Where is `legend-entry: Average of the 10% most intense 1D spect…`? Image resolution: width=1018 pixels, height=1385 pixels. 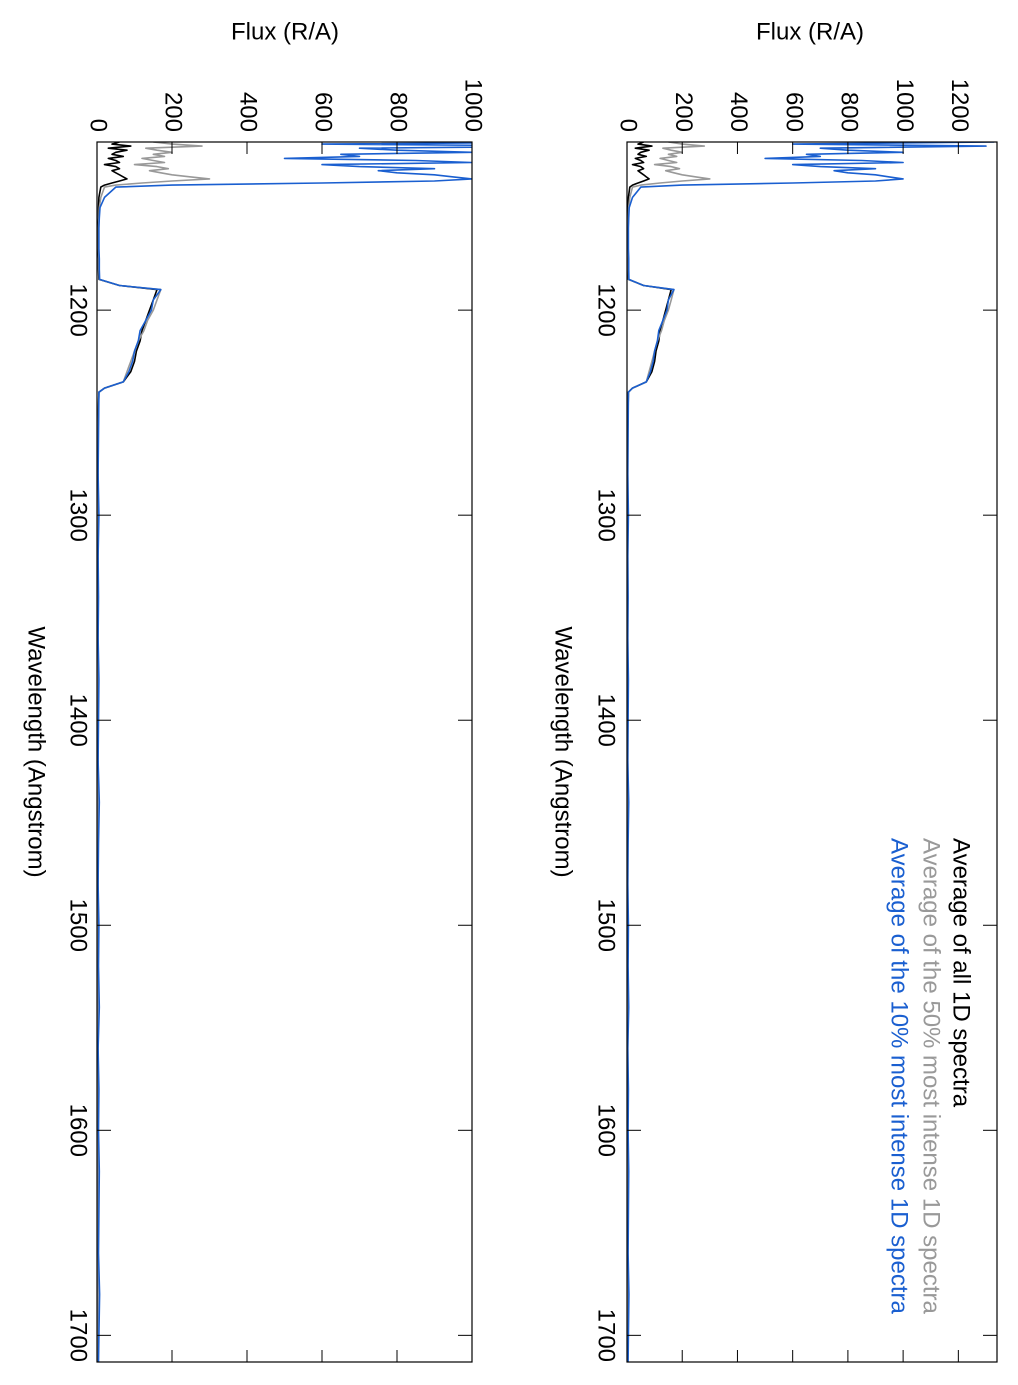
legend-entry: Average of the 10% most intense 1D spect… is located at coordinates (899, 1076).